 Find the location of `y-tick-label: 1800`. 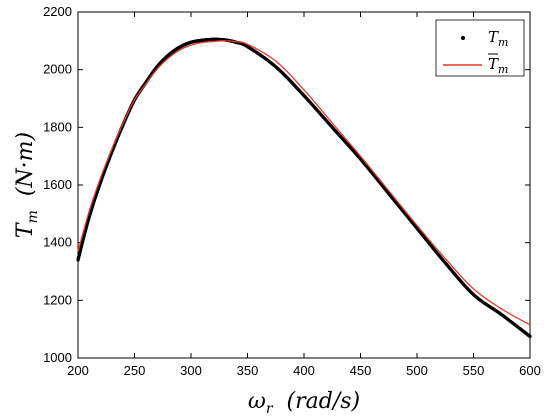

y-tick-label: 1800 is located at coordinates (57, 126).